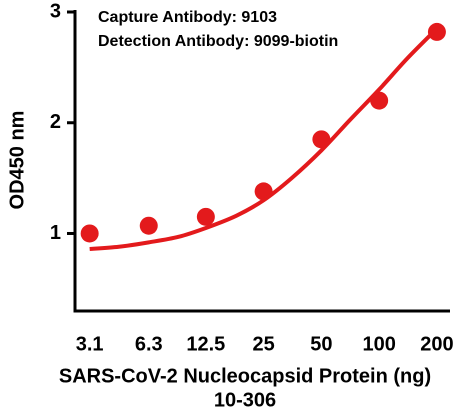 The height and width of the screenshot is (420, 474). I want to click on y-tick-label: 3, so click(55, 11).